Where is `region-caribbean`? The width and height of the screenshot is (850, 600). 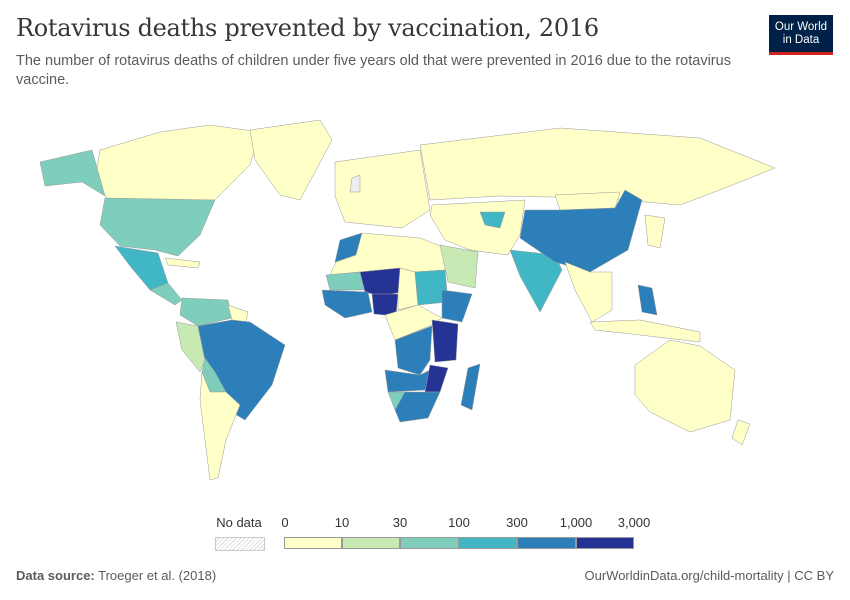 region-caribbean is located at coordinates (182, 263).